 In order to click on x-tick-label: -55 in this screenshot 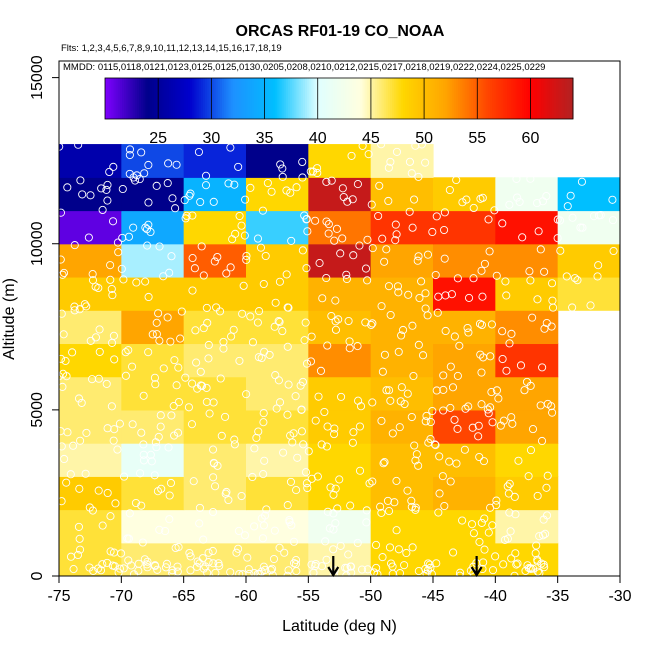, I will do `click(308, 596)`.